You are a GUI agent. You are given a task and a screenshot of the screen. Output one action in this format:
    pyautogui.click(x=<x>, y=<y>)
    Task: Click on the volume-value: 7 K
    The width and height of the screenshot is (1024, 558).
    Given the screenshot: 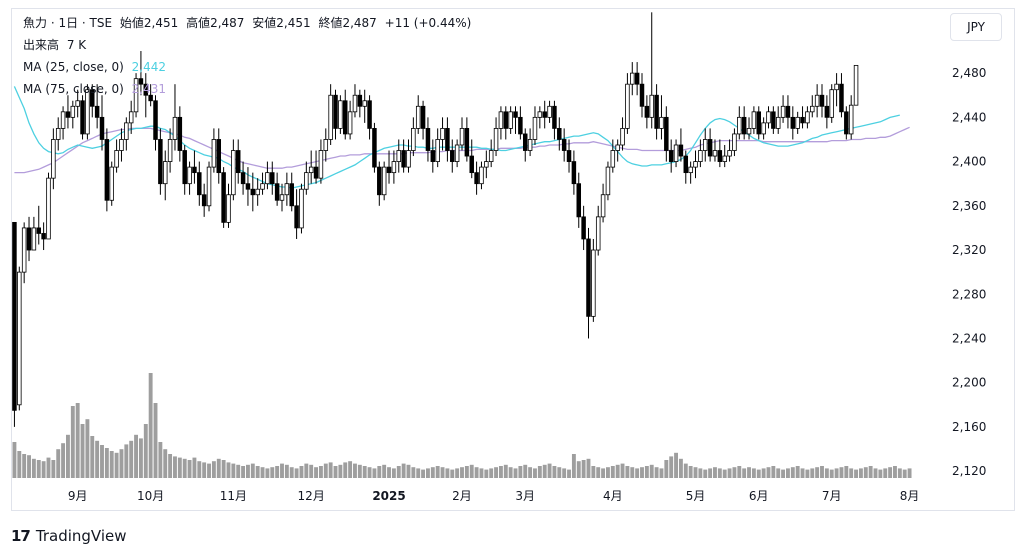 What is the action you would take?
    pyautogui.click(x=76, y=45)
    